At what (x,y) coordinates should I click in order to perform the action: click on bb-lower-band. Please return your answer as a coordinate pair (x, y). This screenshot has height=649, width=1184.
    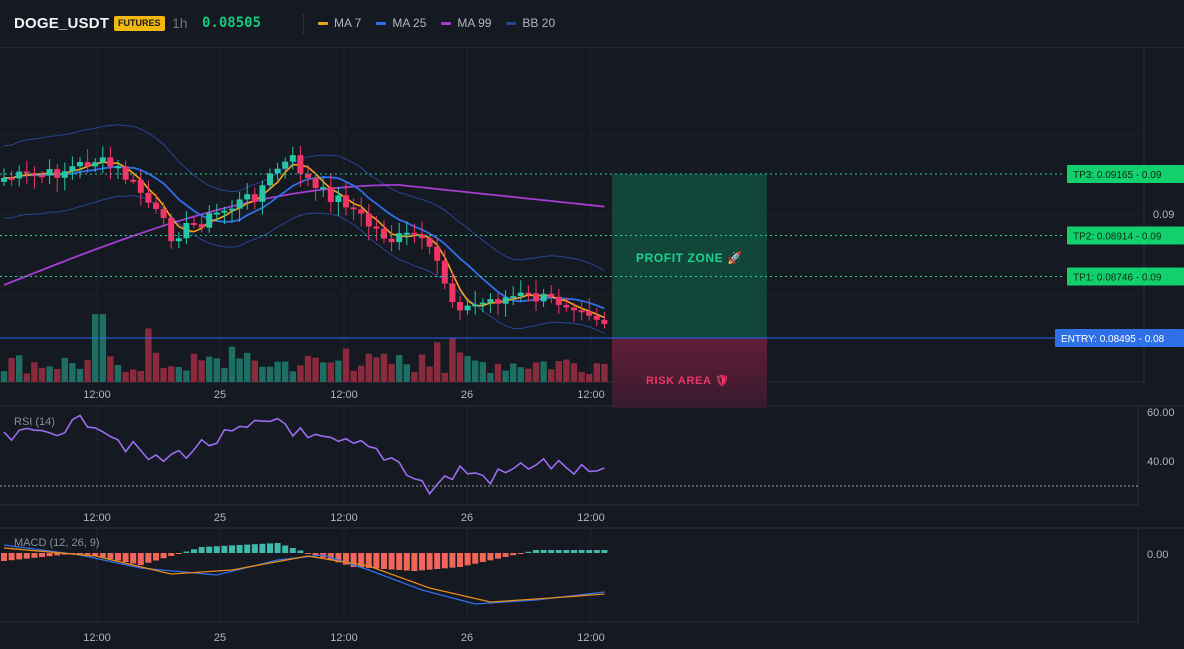
    Looking at the image, I should click on (304, 264).